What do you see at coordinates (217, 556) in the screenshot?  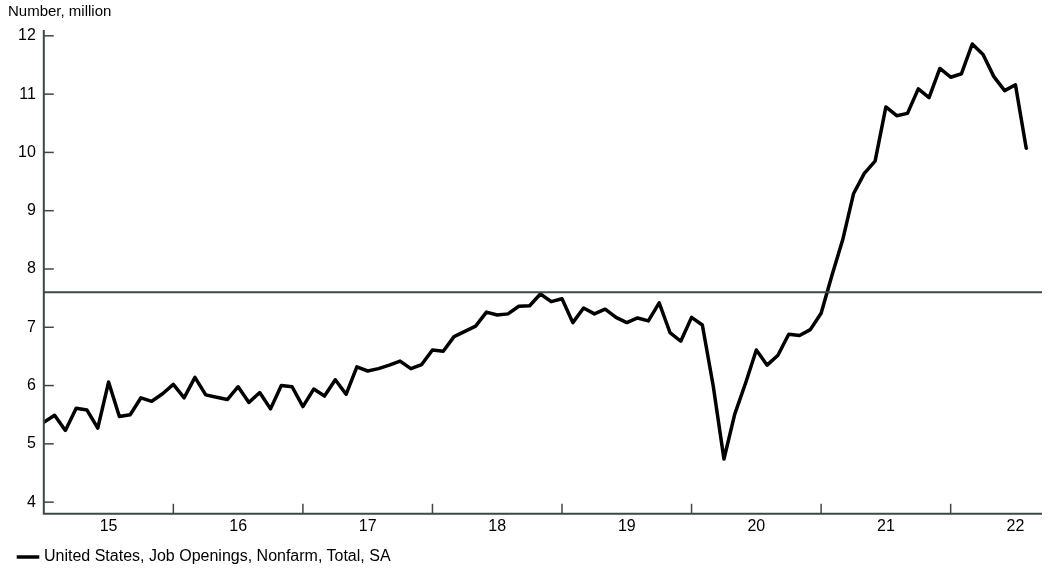 I see `legend-label: United States, Job Openings, Nonfarm, Total, SA` at bounding box center [217, 556].